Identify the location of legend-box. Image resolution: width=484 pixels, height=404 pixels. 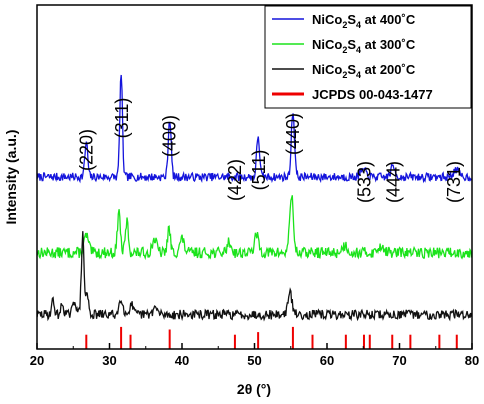
(368, 57).